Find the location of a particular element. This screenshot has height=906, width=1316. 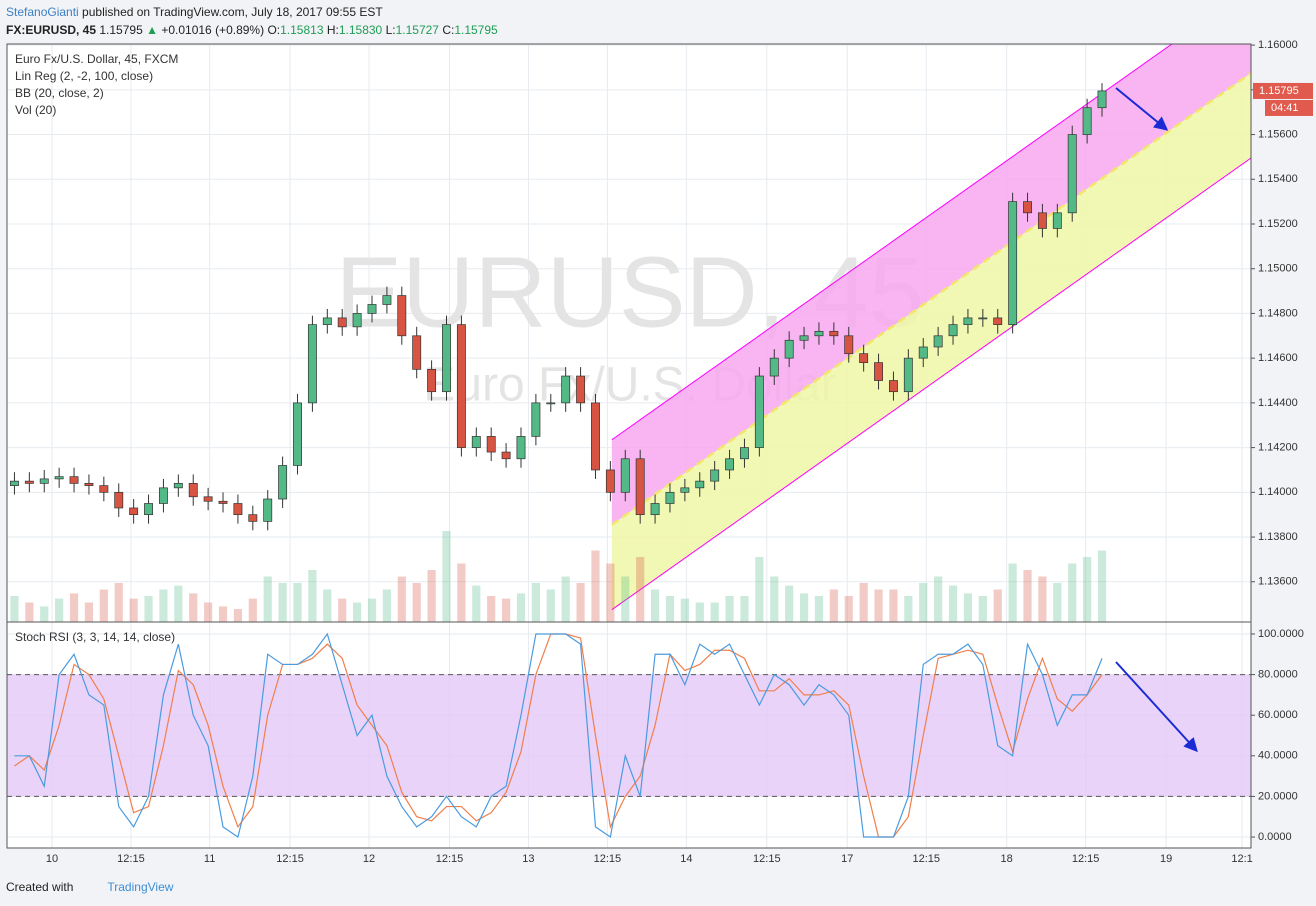

y-tick-label: 100.0000 is located at coordinates (1281, 634).